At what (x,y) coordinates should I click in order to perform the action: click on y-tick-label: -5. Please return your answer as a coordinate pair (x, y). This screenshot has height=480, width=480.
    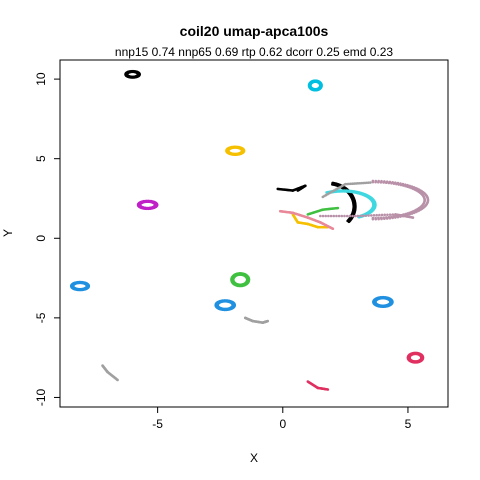
    Looking at the image, I should click on (41, 317).